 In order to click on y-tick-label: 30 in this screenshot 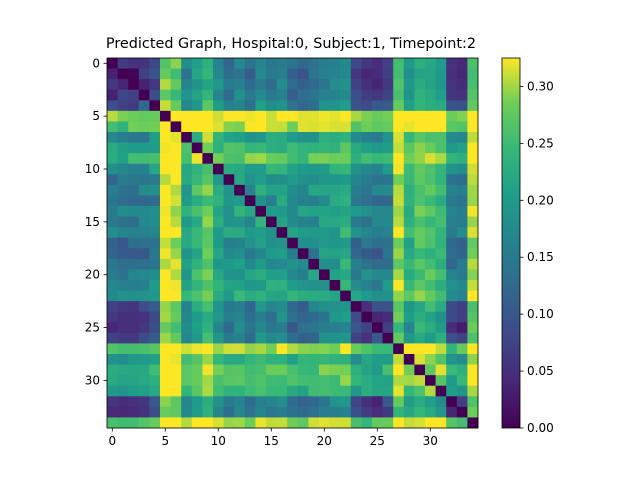, I will do `click(92, 380)`.